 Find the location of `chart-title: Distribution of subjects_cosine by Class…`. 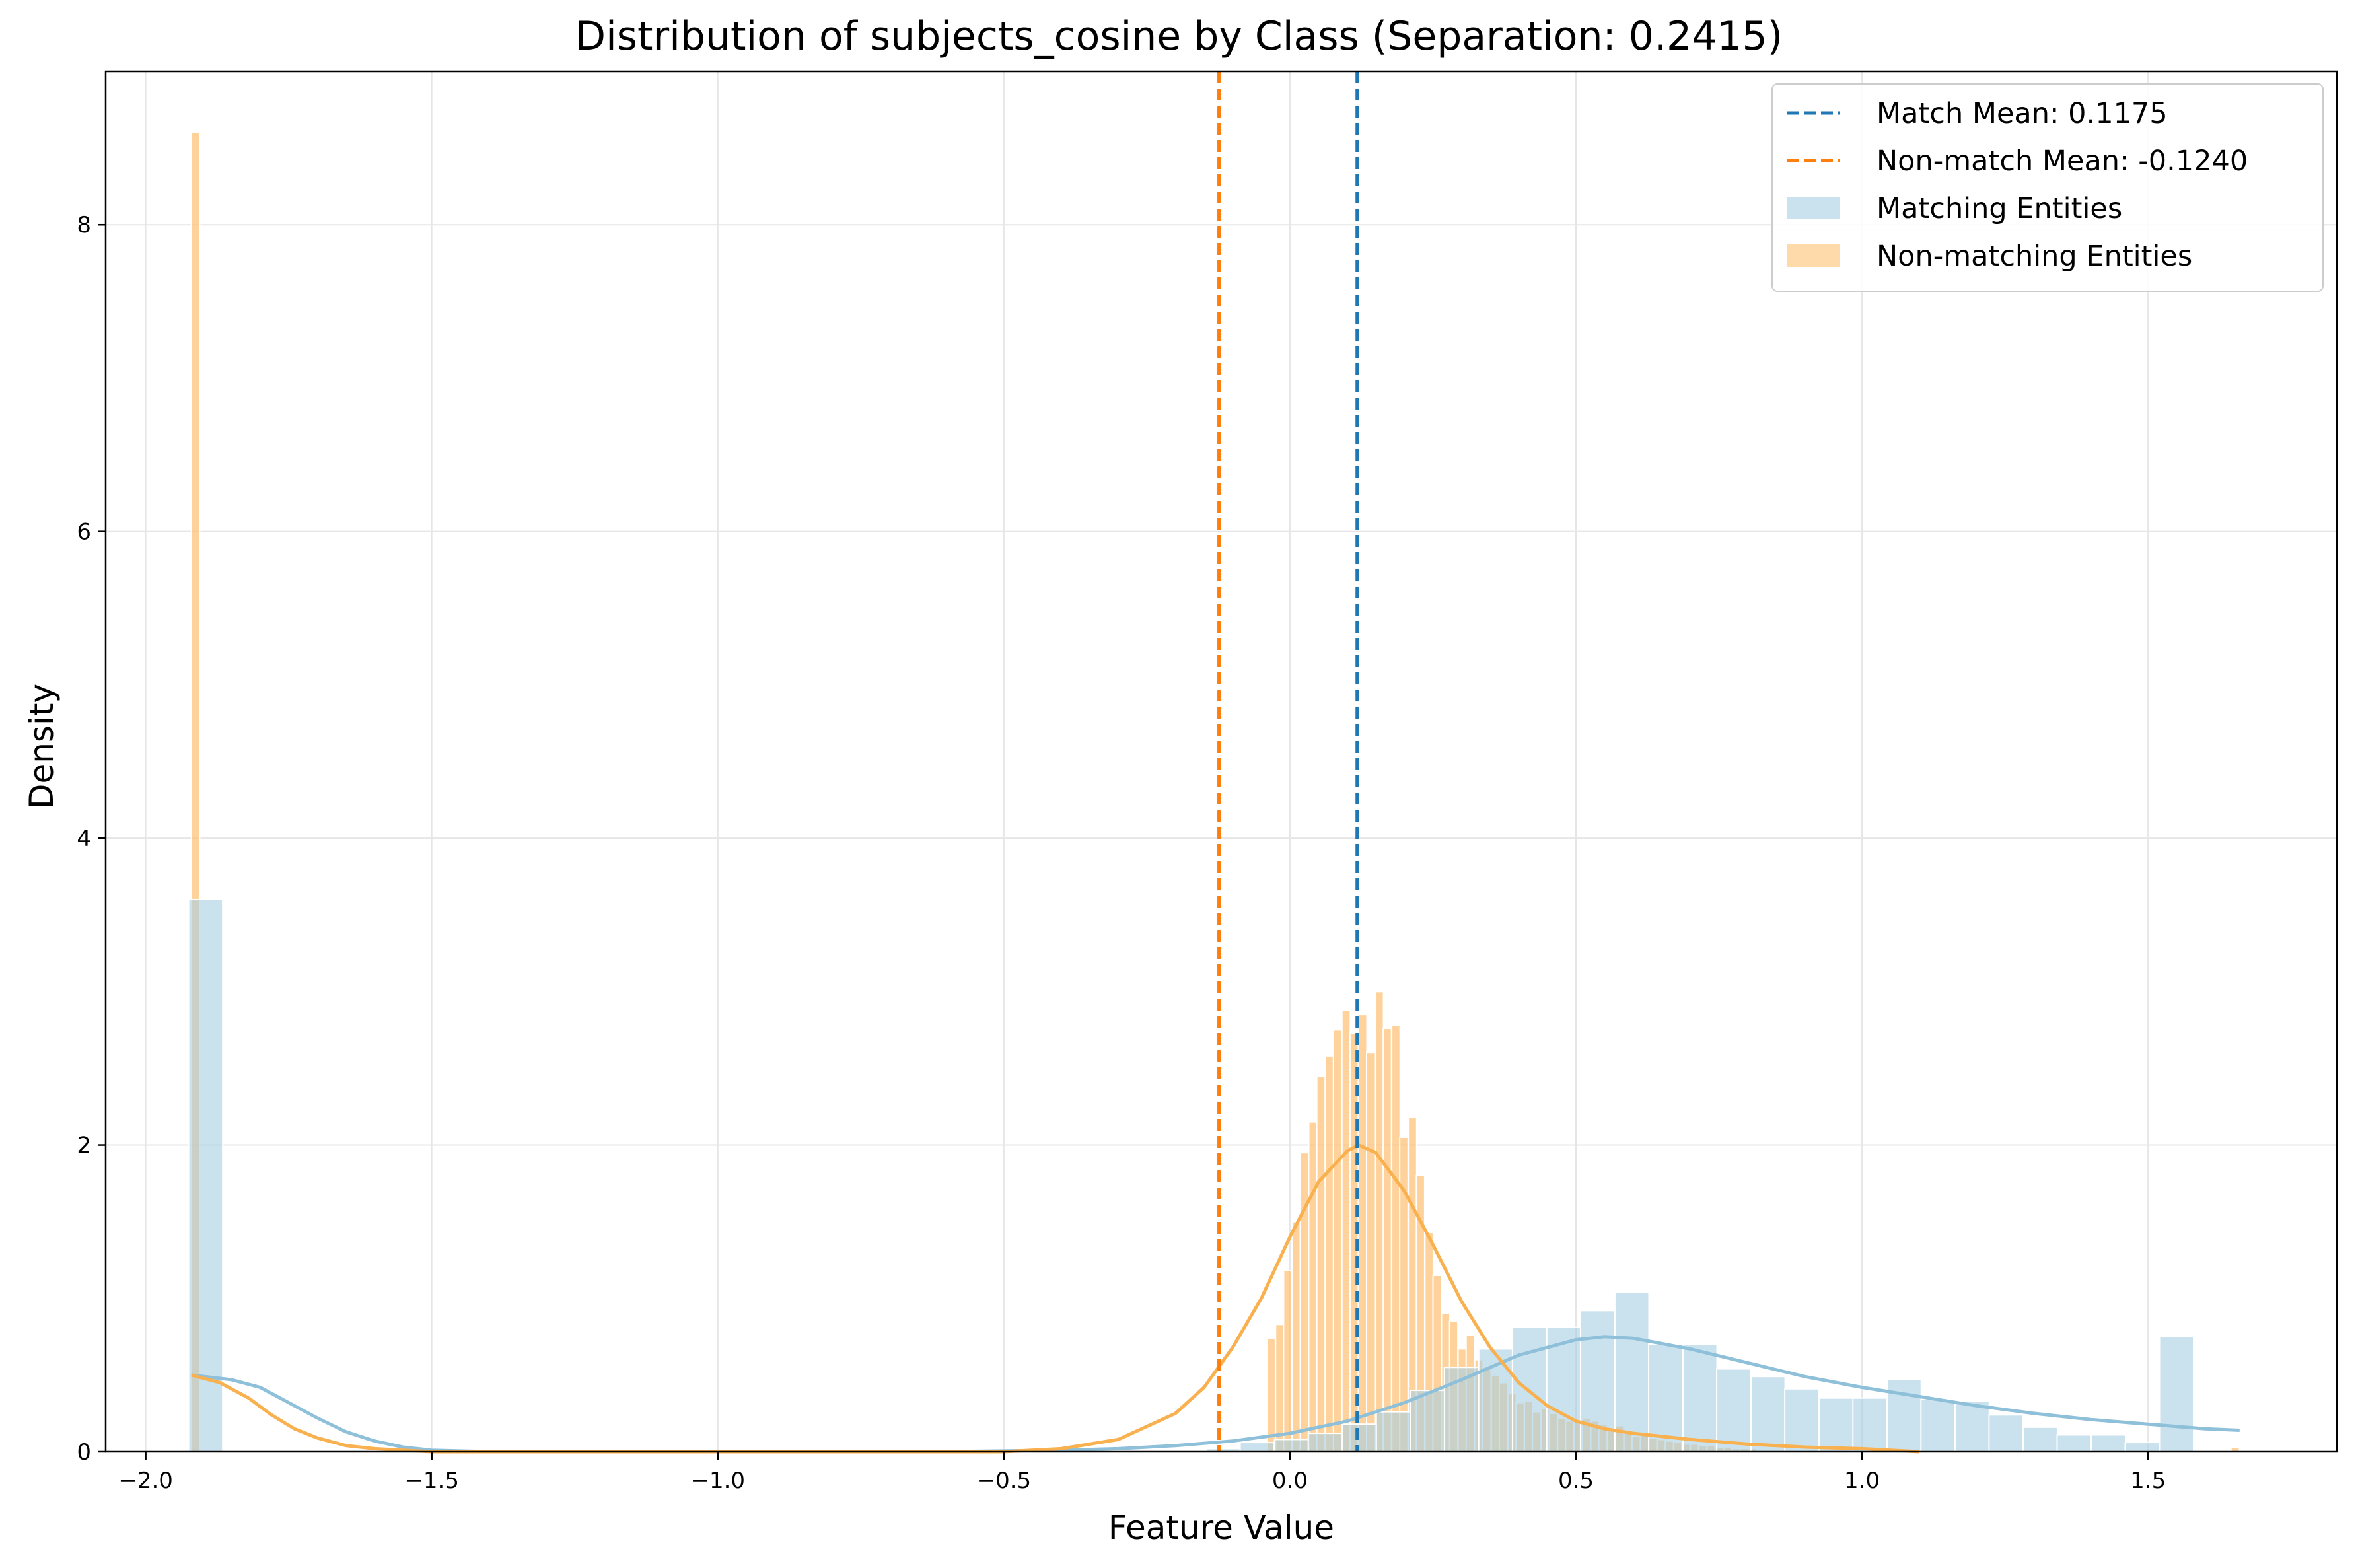

chart-title: Distribution of subjects_cosine by Class… is located at coordinates (1179, 36).